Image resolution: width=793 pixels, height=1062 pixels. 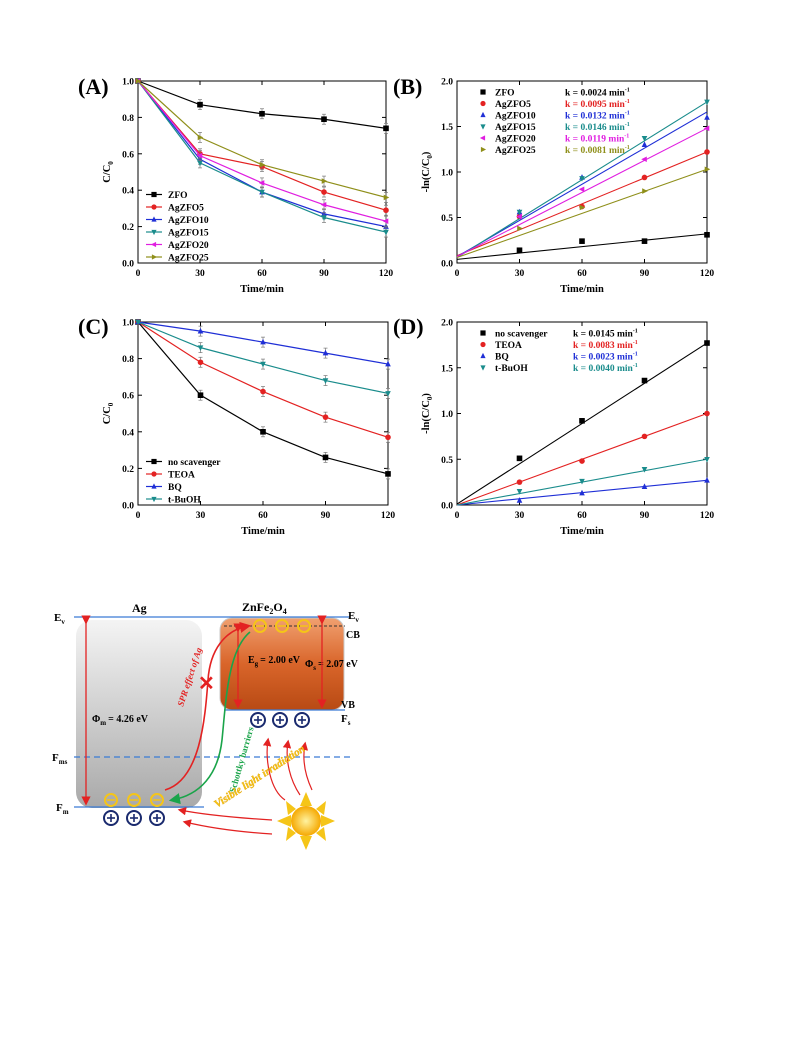 What do you see at coordinates (407, 86) in the screenshot?
I see `panel-b-label: (B)` at bounding box center [407, 86].